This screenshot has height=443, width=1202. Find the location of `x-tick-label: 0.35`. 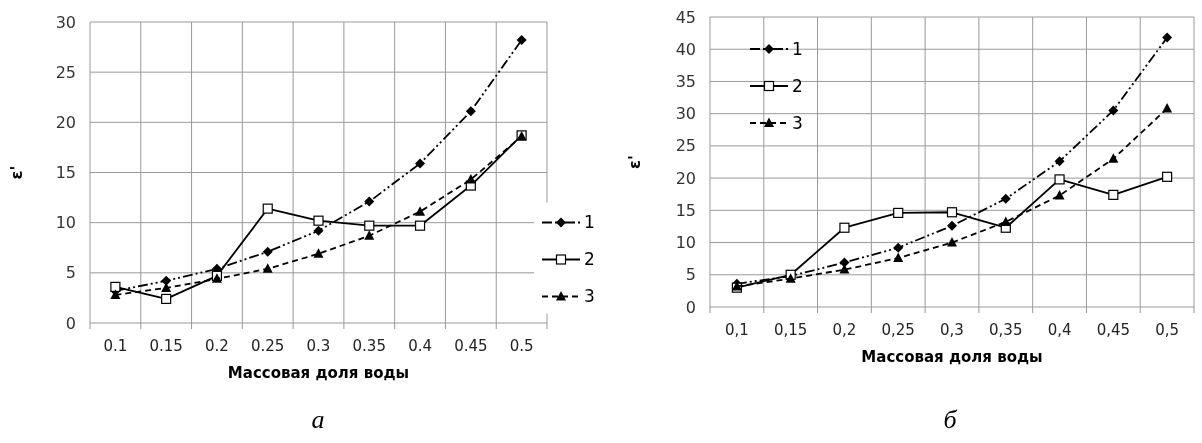

x-tick-label: 0.35 is located at coordinates (369, 346).